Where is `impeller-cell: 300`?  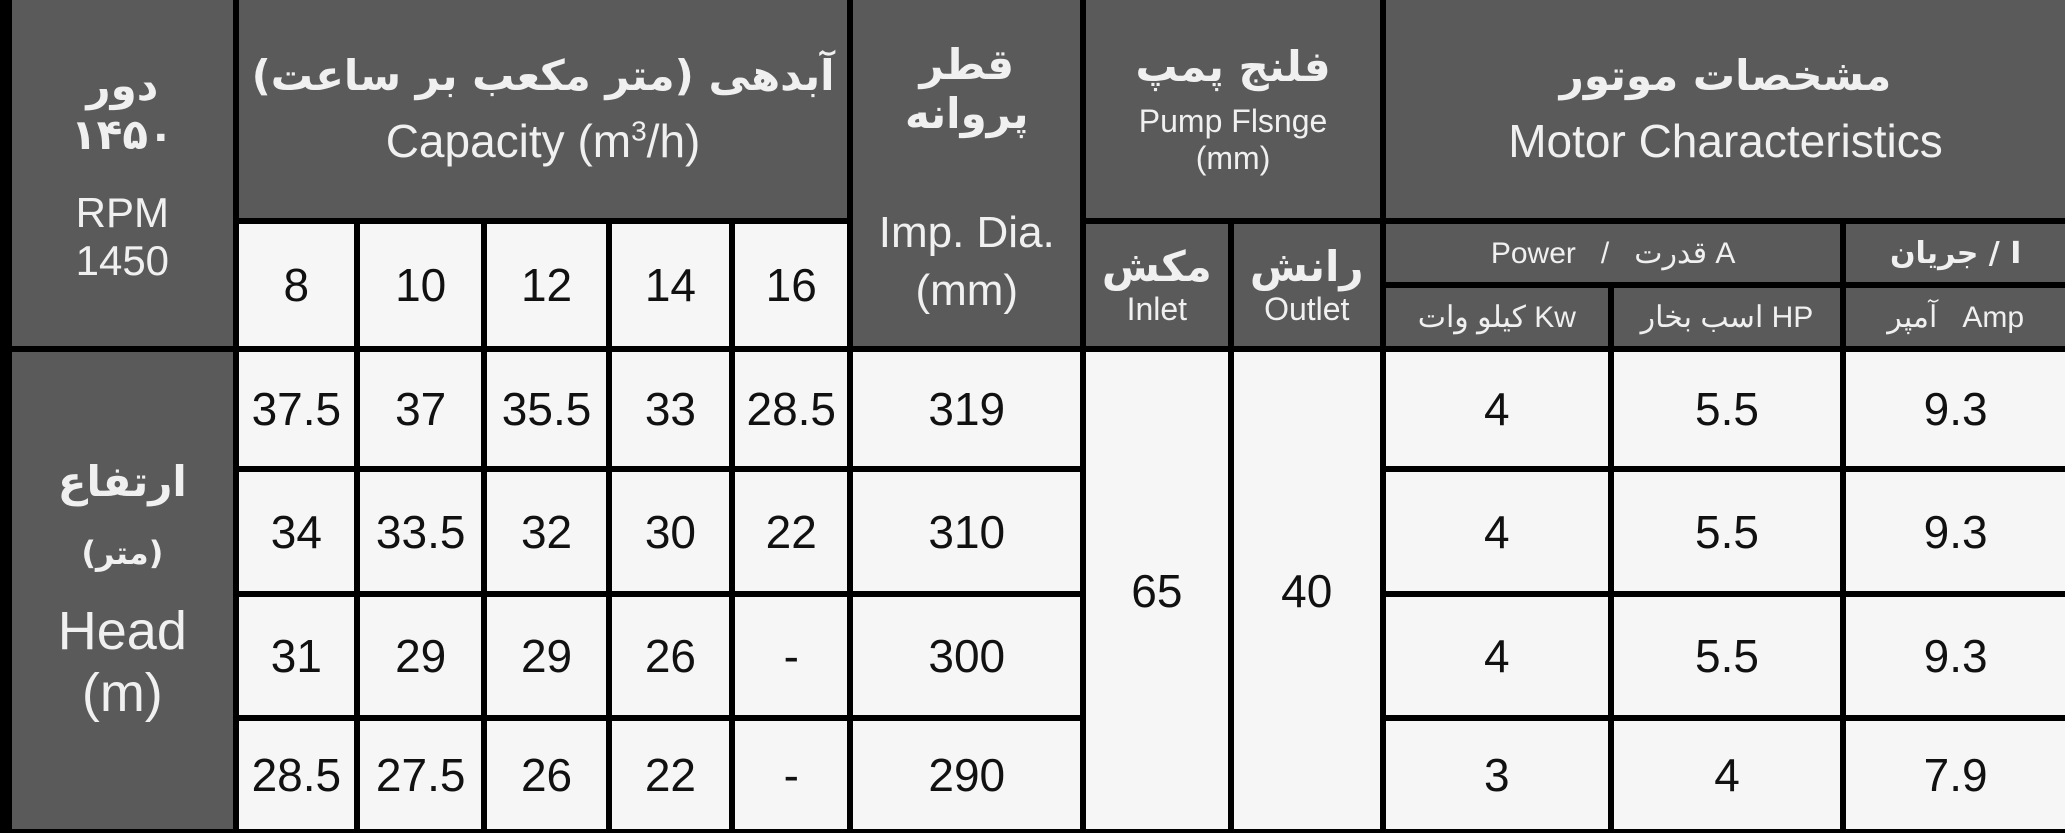 impeller-cell: 300 is located at coordinates (967, 656).